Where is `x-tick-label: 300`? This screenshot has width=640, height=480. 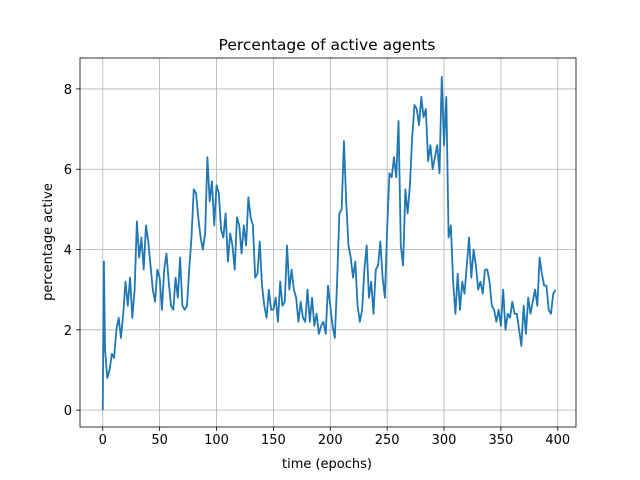
x-tick-label: 300 is located at coordinates (444, 440).